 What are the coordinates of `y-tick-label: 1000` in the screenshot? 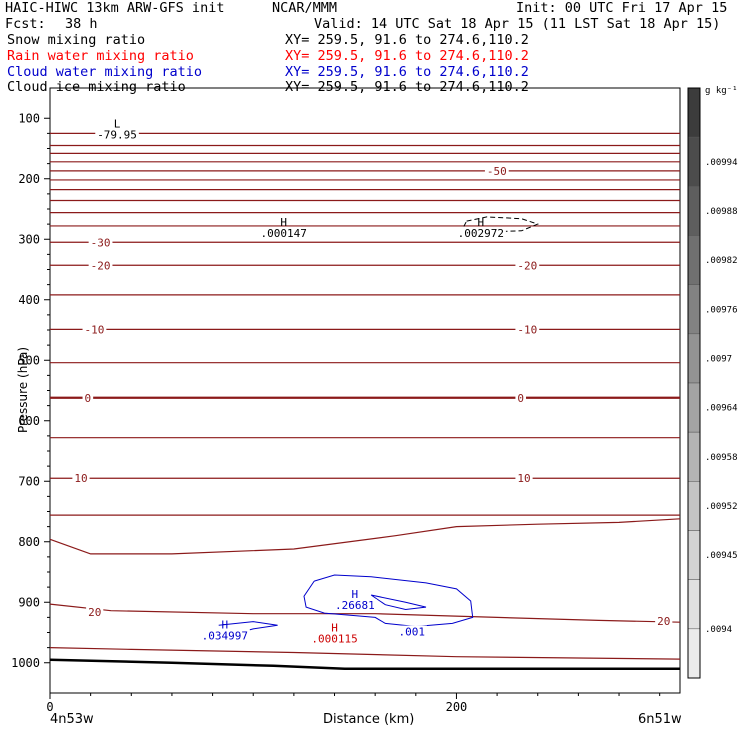 It's located at (25, 663).